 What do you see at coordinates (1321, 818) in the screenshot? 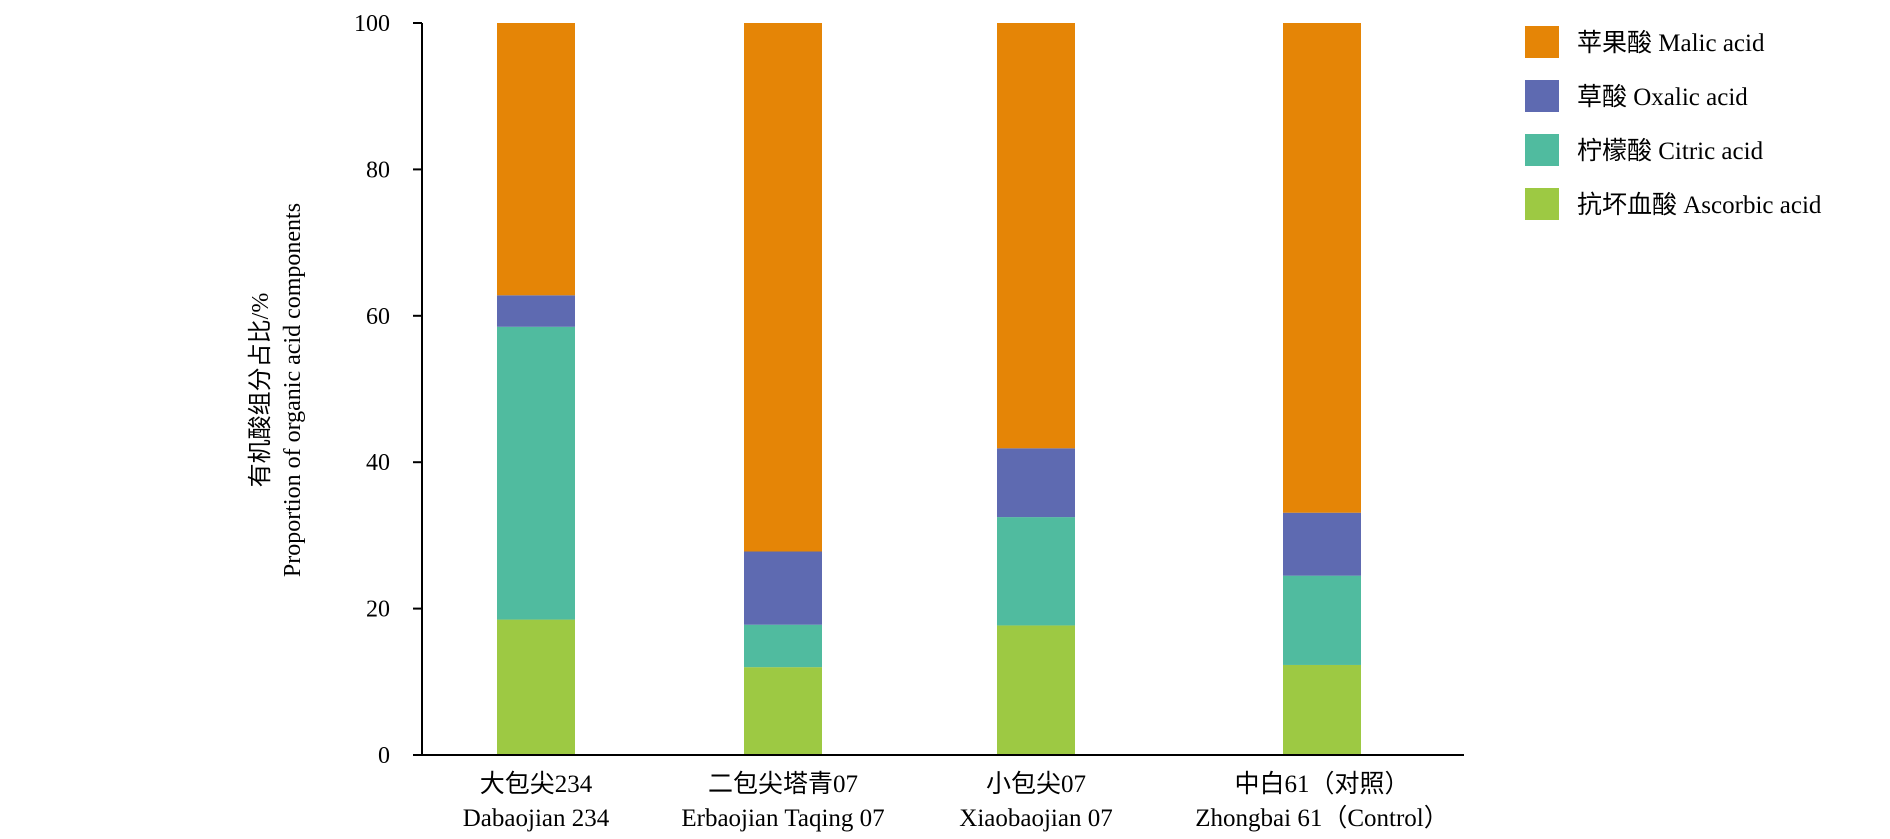
I see `x-category-label-en: Zhongbai 61（Control）` at bounding box center [1321, 818].